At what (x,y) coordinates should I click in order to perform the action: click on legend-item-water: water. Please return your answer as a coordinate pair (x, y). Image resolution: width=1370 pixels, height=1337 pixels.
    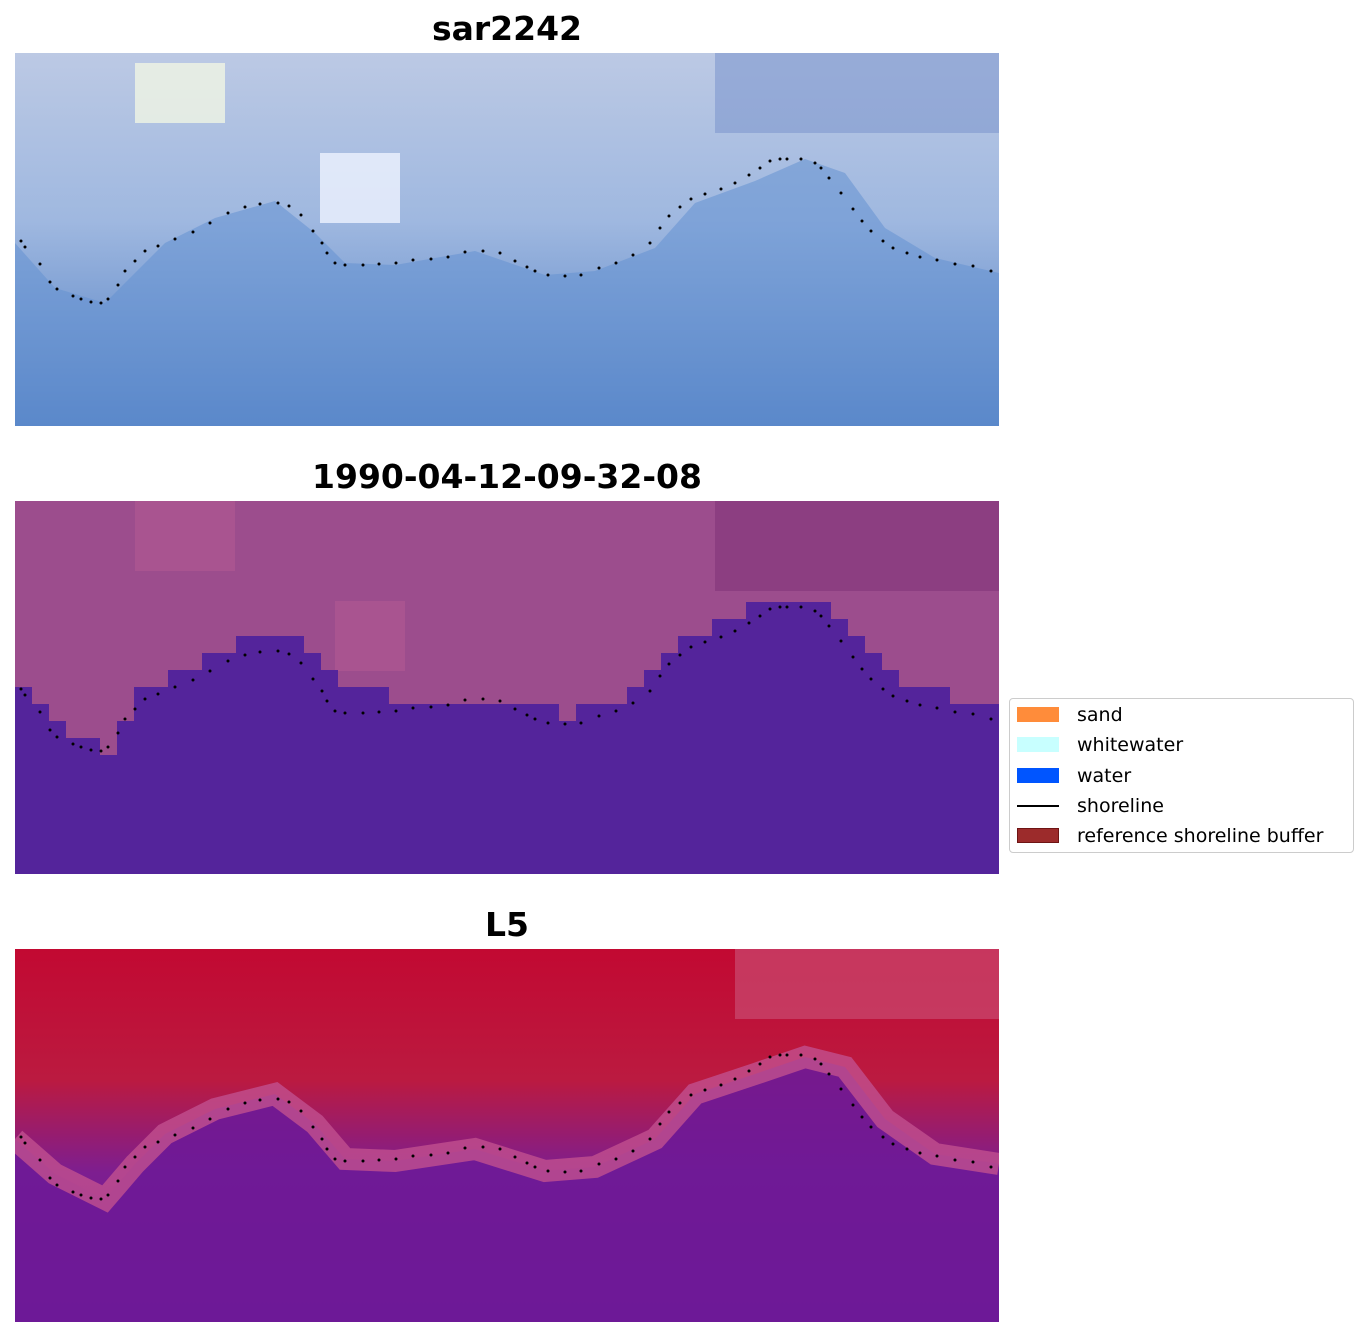
    Looking at the image, I should click on (1184, 776).